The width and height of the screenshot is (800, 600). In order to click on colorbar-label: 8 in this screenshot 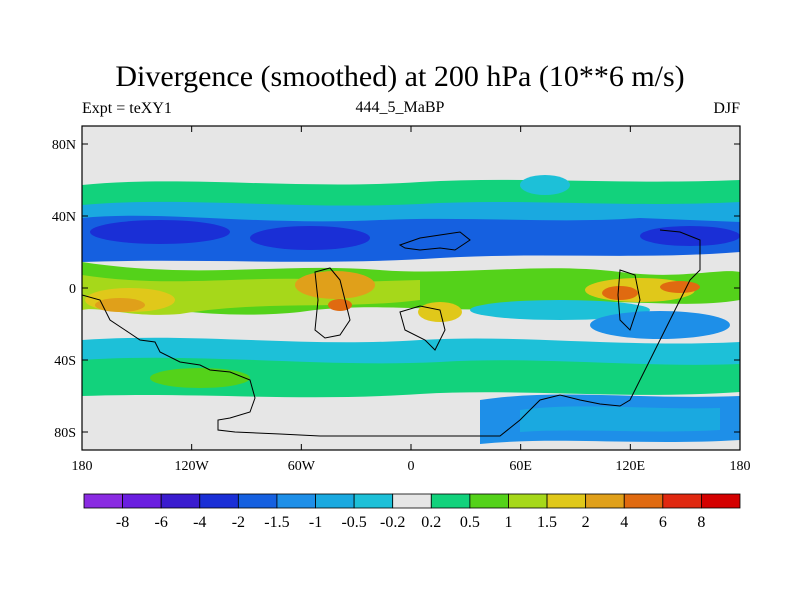, I will do `click(701, 522)`.